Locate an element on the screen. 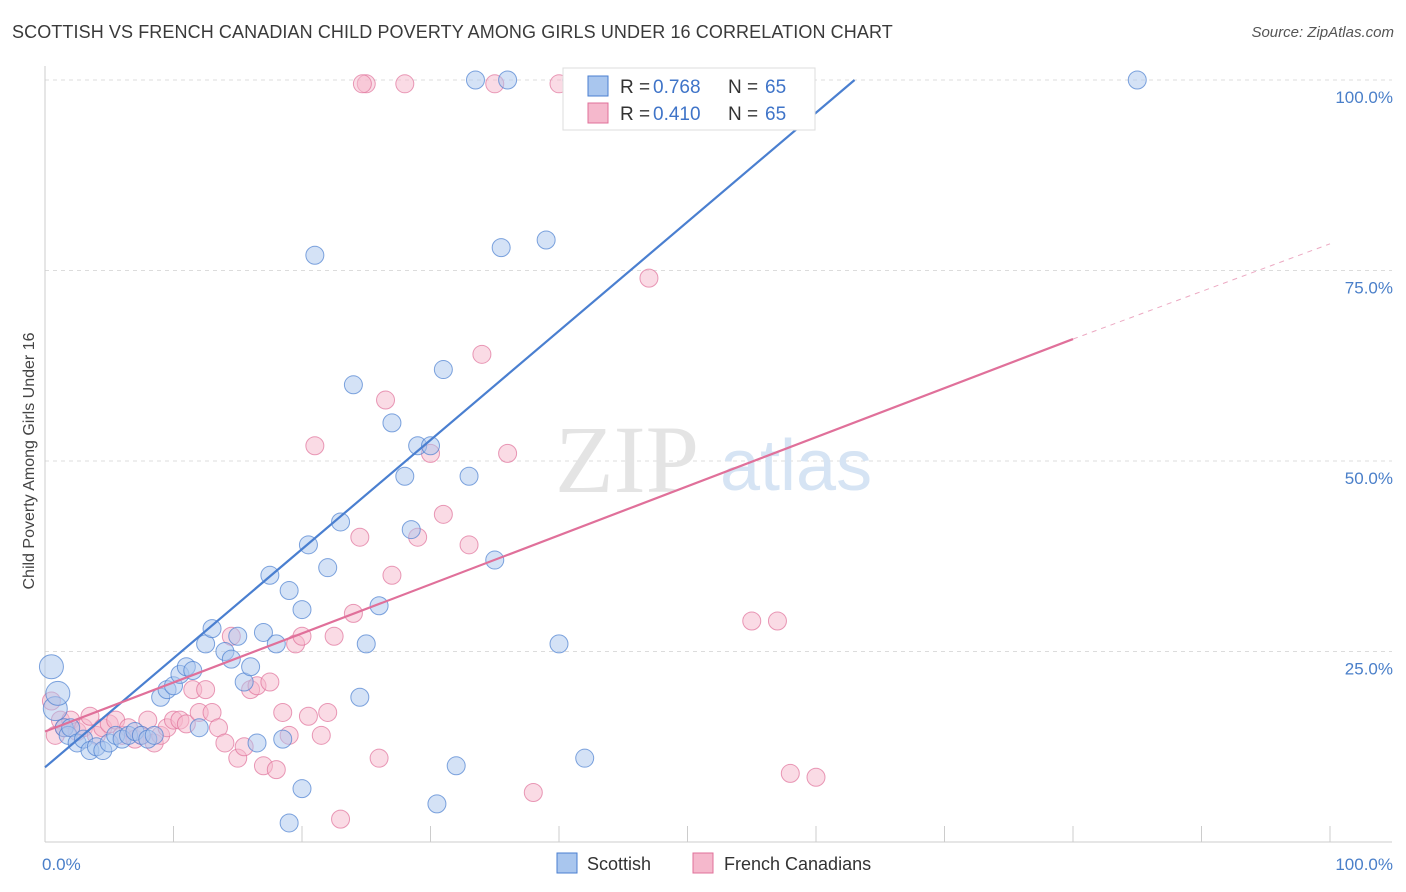 This screenshot has height=892, width=1406. series-legend-swatch-french-canadians is located at coordinates (703, 863).